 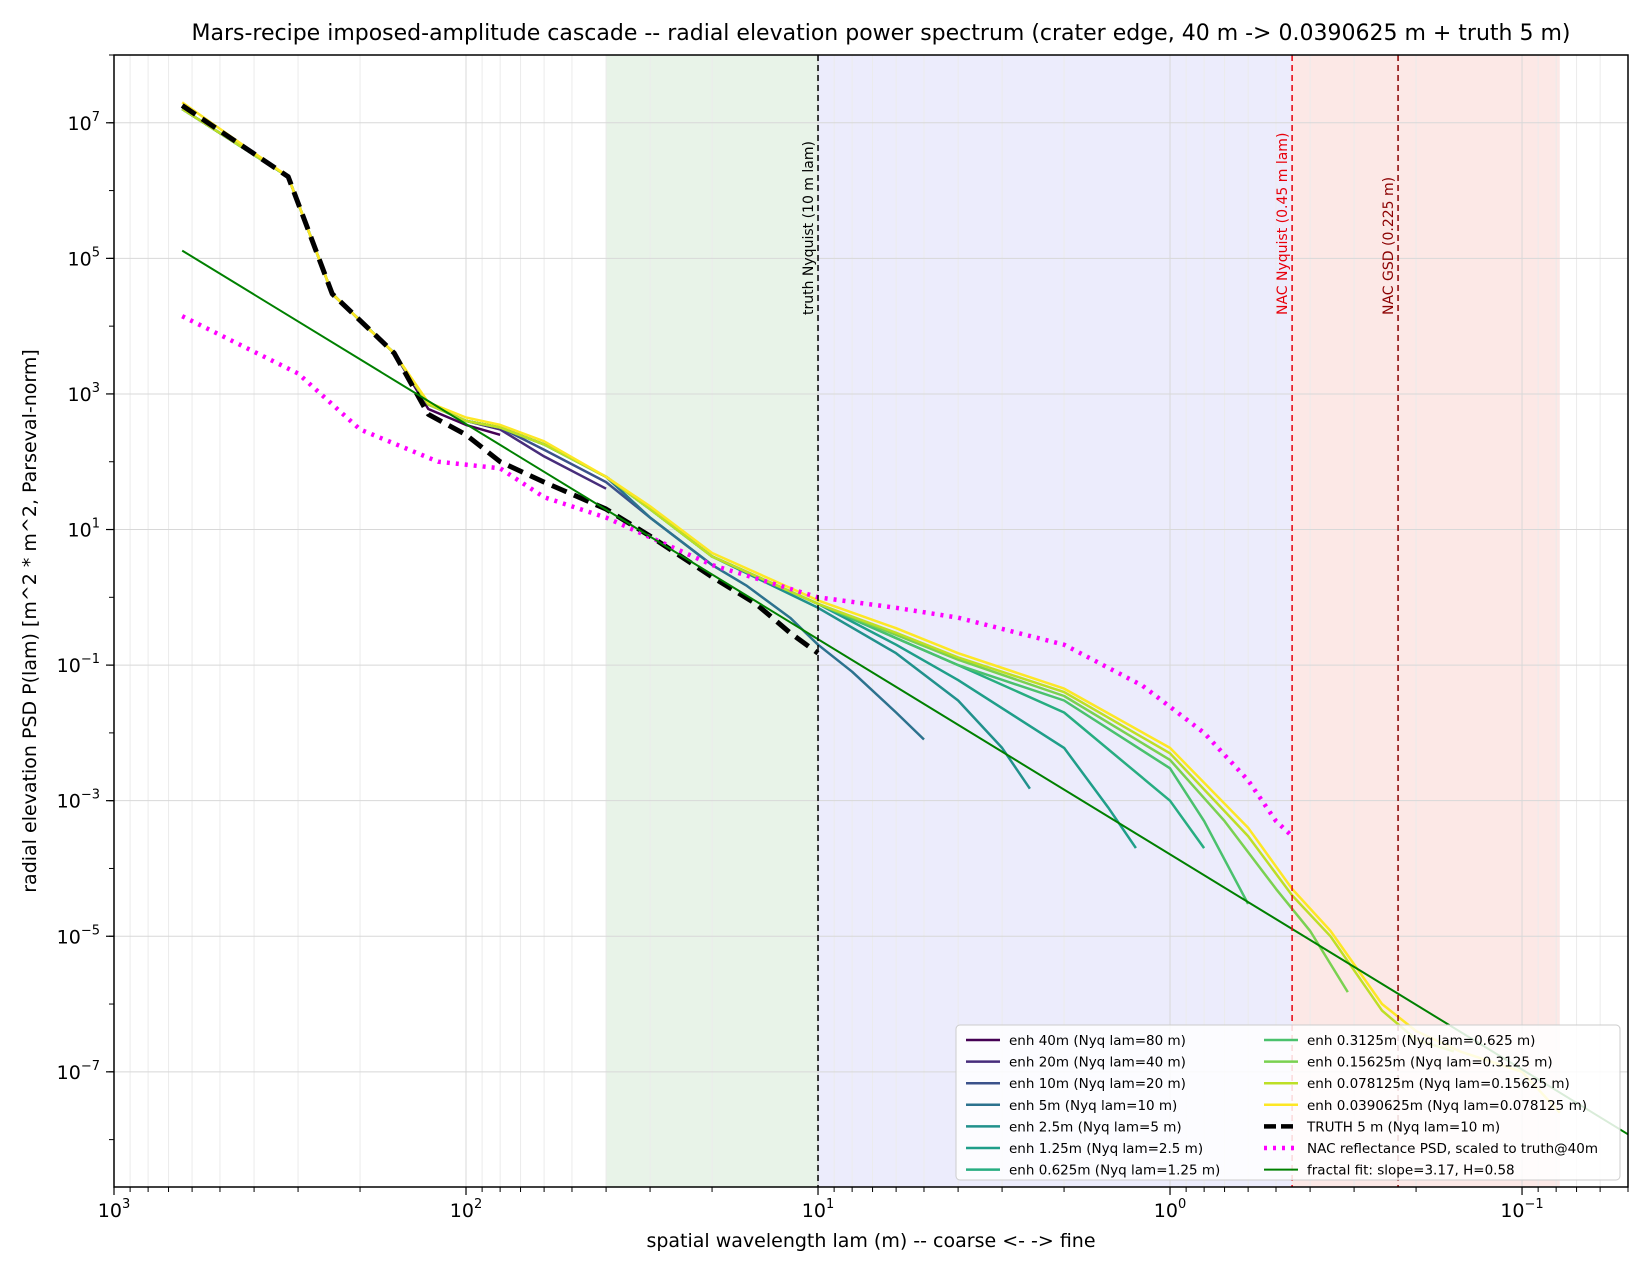 What do you see at coordinates (1114, 1171) in the screenshot?
I see `legend-label-6: enh 0.625m (Nyq lam=1.25 m)` at bounding box center [1114, 1171].